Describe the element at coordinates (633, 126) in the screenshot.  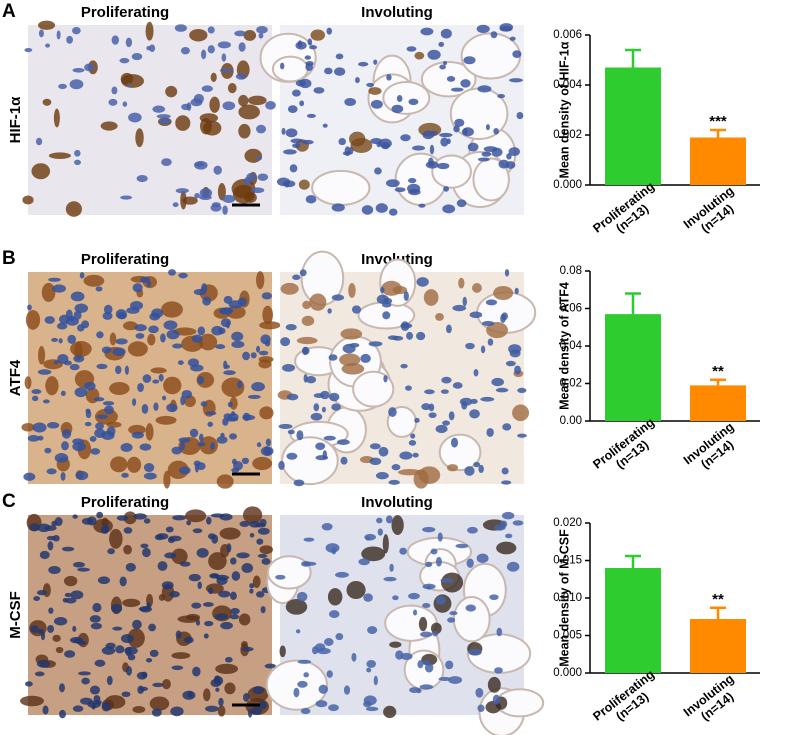
I see `bar` at that location.